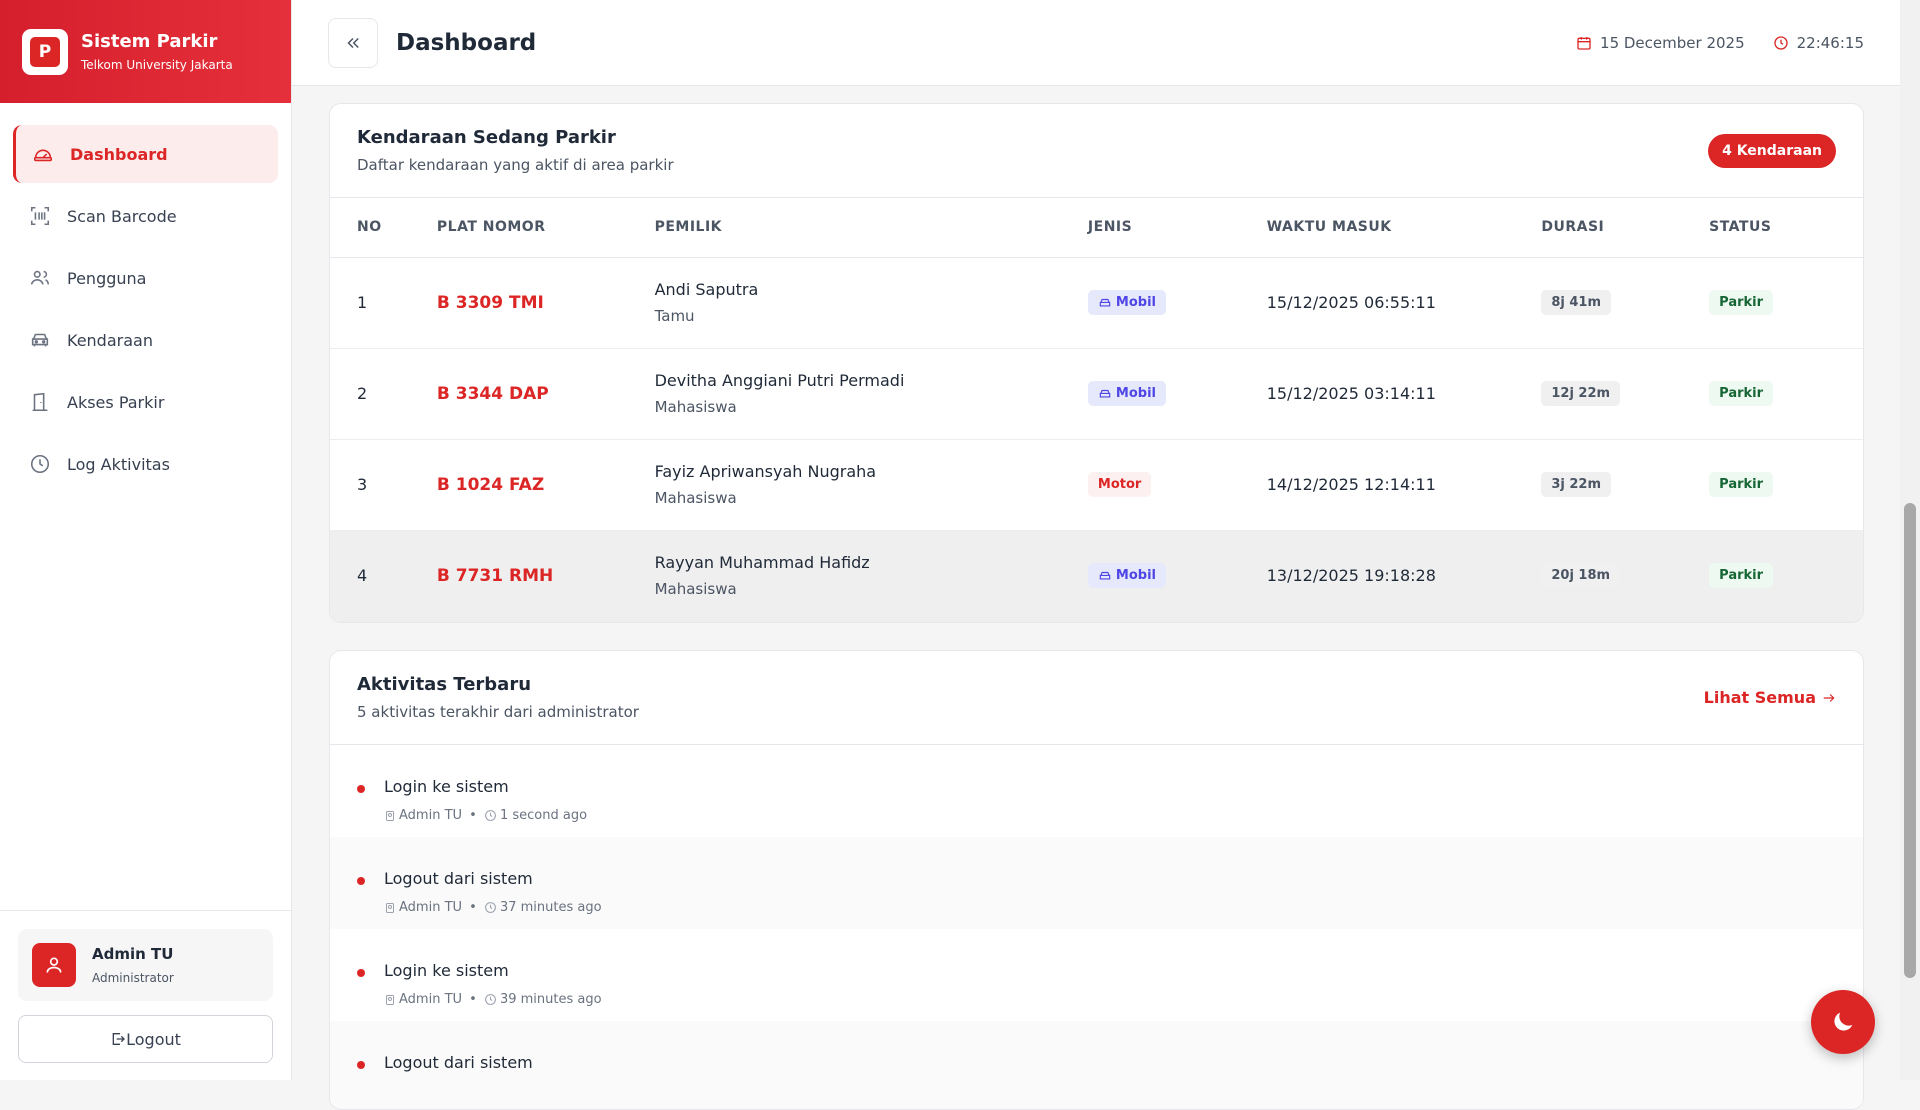 This screenshot has width=1920, height=1110. Describe the element at coordinates (153, 1039) in the screenshot. I see `logout-label: Logout` at that location.